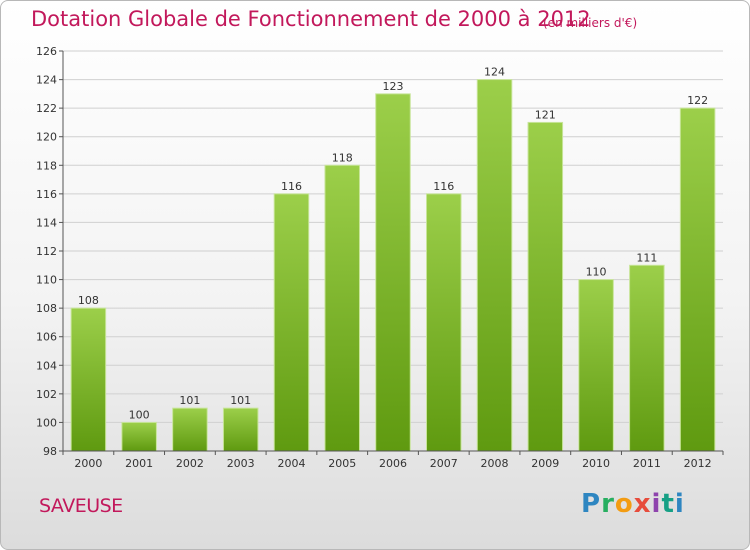 The width and height of the screenshot is (750, 550). Describe the element at coordinates (46, 422) in the screenshot. I see `y-tick-label: 100` at that location.